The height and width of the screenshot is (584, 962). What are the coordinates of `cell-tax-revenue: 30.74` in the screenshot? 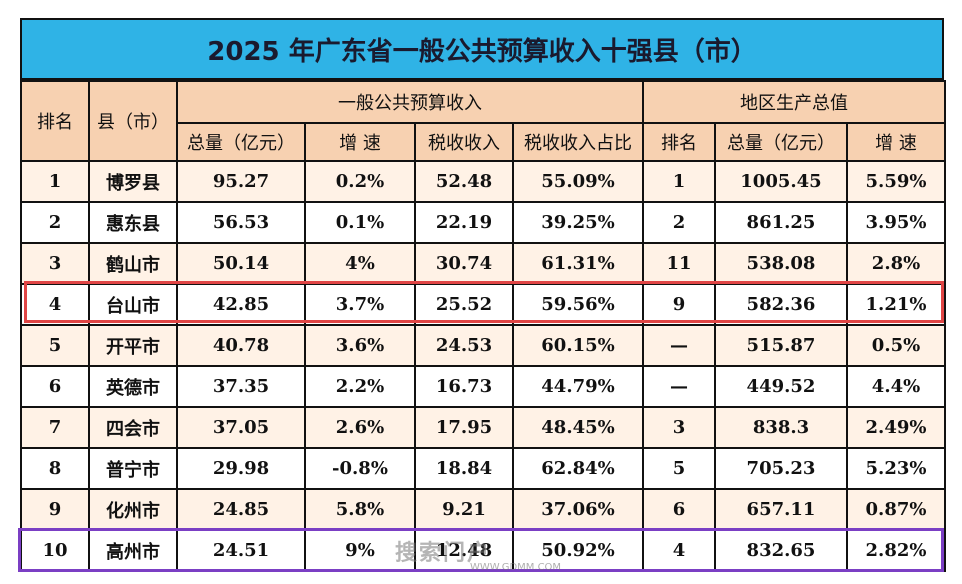 It's located at (464, 263).